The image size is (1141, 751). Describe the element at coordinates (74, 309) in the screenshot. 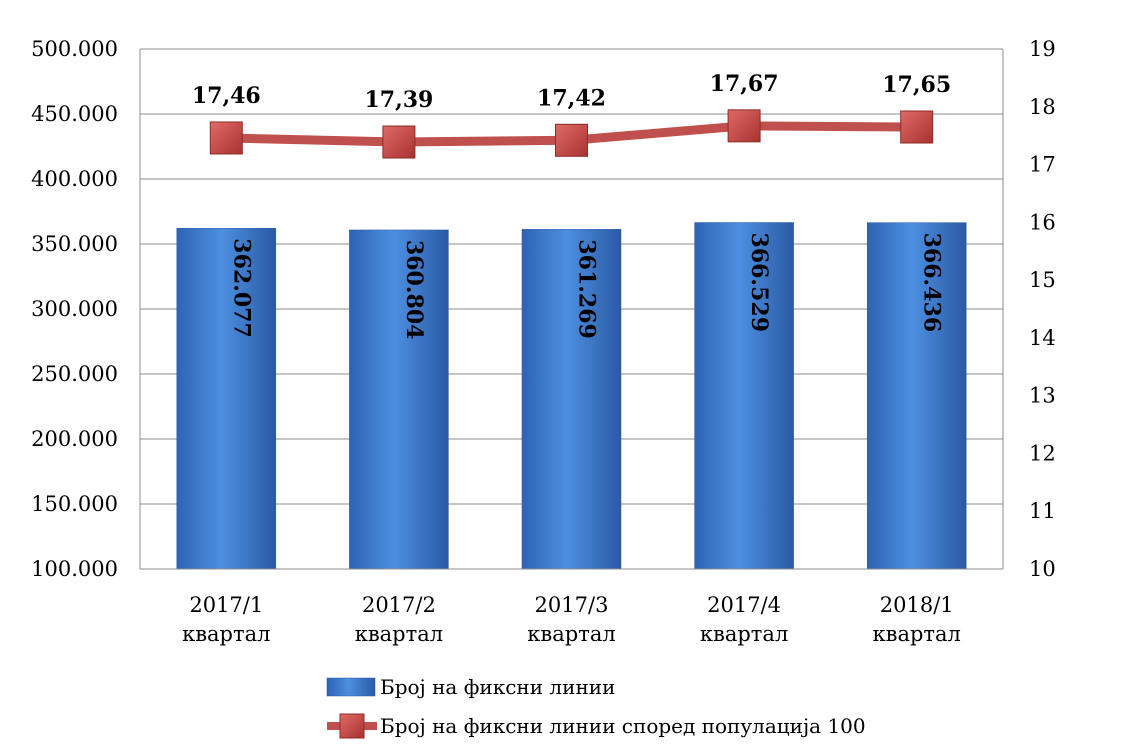

I see `y-left-tick-label: 300.000` at that location.